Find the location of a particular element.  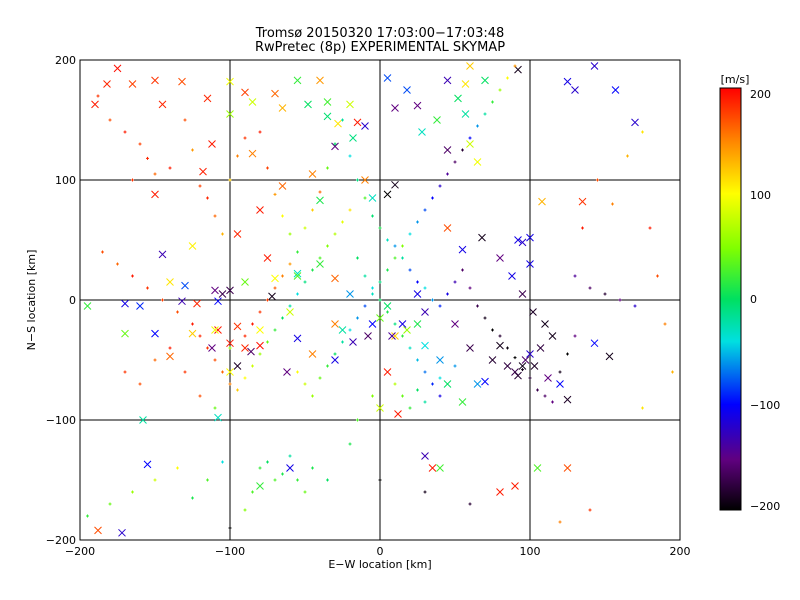

y-tick-labels: −200 −100 0 100 200 is located at coordinates (61, 300).